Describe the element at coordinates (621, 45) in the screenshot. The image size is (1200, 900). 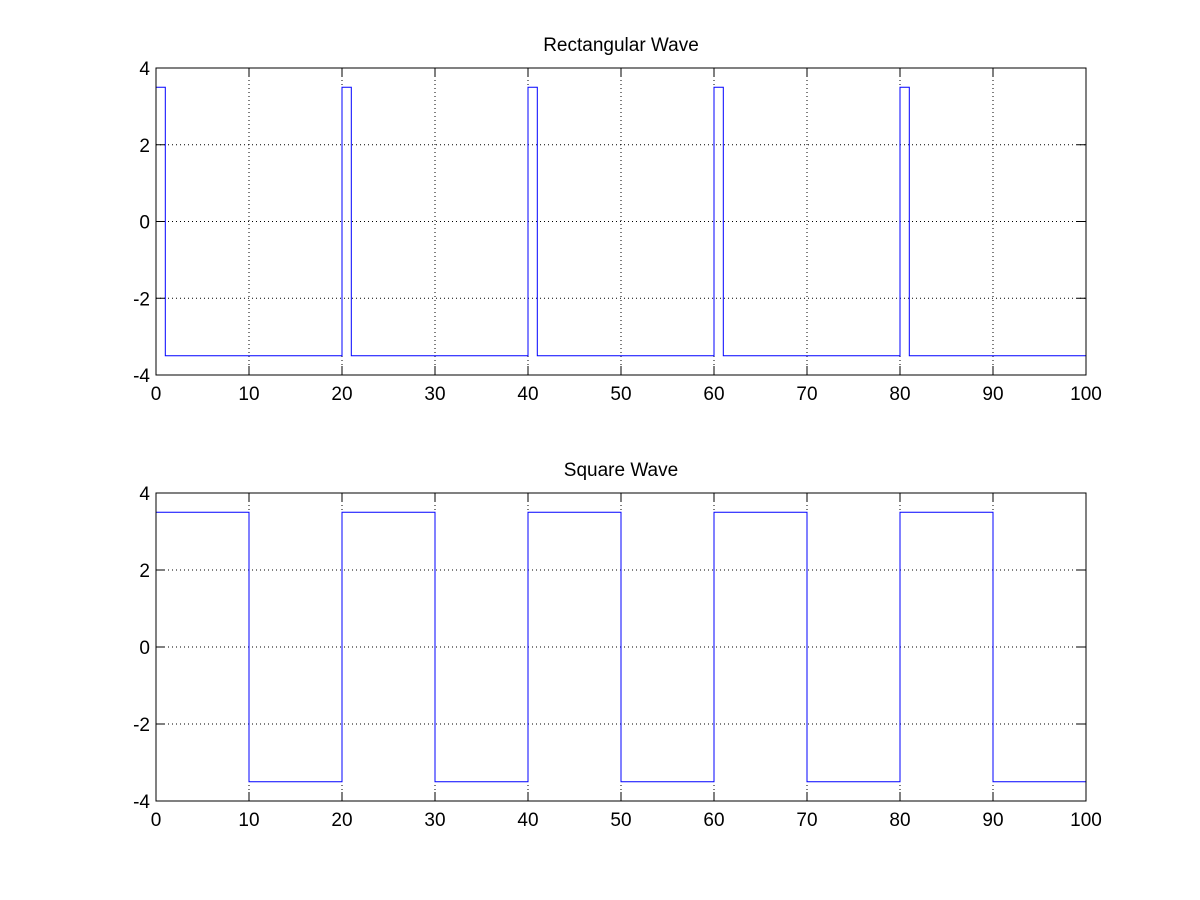
I see `chart-title: Rectangular Wave` at that location.